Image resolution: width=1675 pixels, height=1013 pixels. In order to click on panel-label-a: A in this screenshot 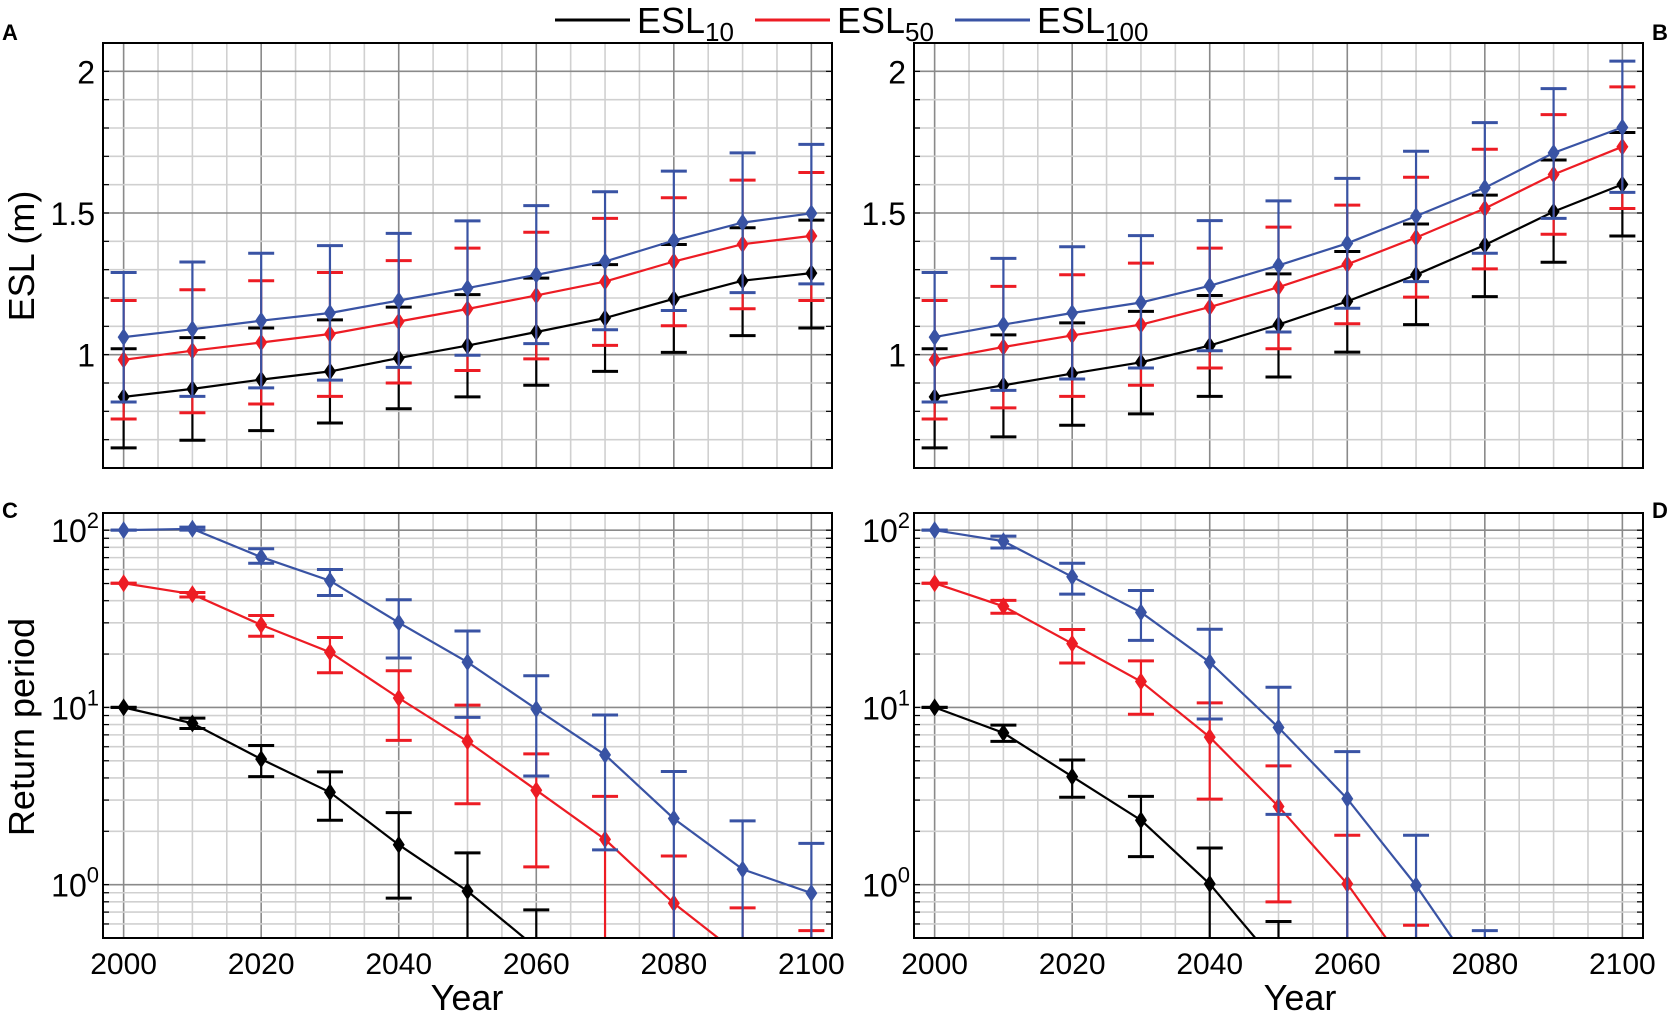, I will do `click(10, 32)`.